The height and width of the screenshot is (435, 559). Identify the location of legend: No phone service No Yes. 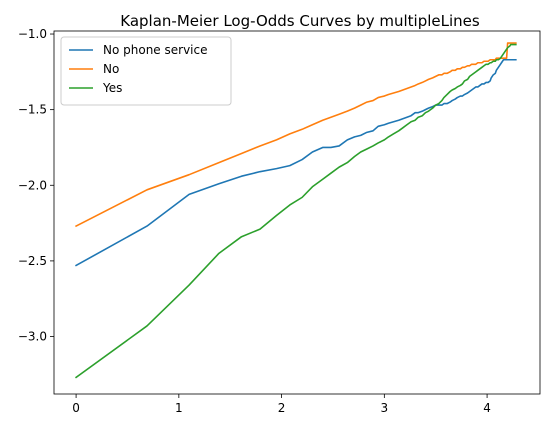
(146, 71).